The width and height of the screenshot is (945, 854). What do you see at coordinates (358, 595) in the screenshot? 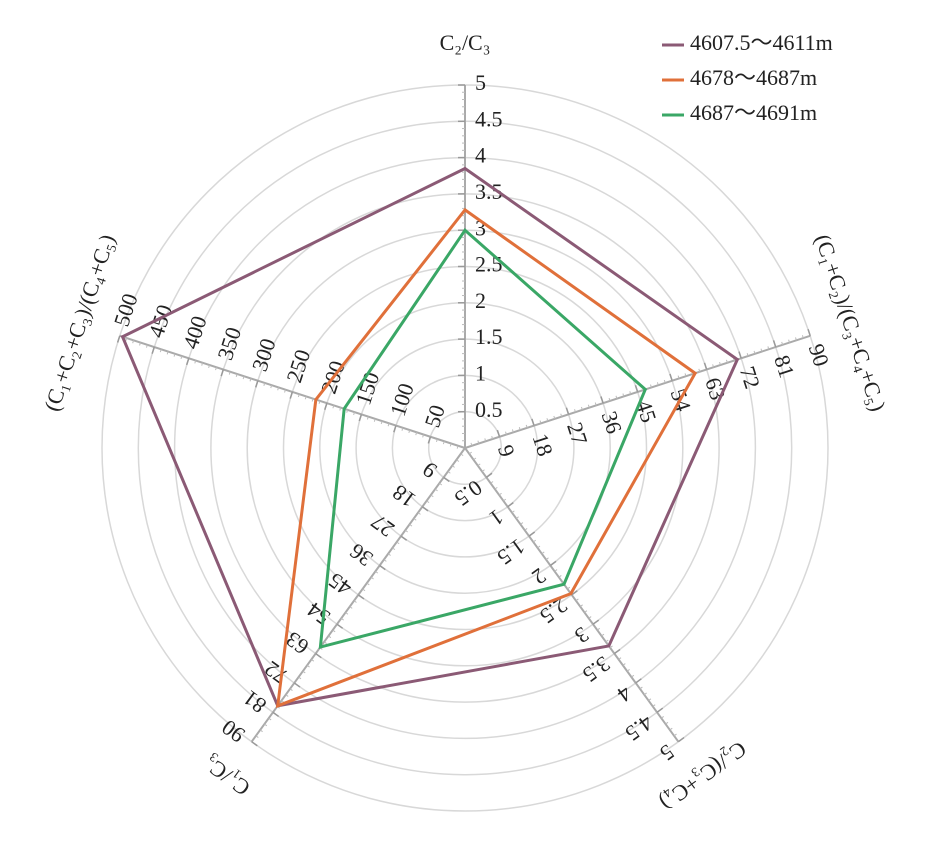
I see `axis-line` at bounding box center [358, 595].